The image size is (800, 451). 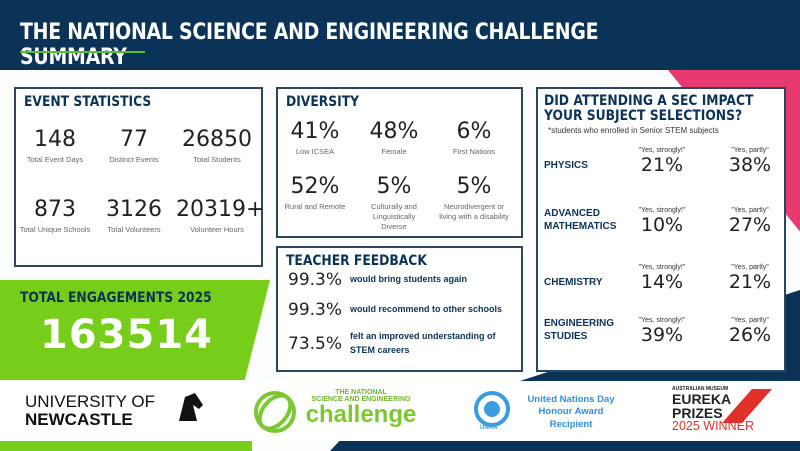 I want to click on logo-text: AUSTRALIAN MUSEUM, so click(x=700, y=389).